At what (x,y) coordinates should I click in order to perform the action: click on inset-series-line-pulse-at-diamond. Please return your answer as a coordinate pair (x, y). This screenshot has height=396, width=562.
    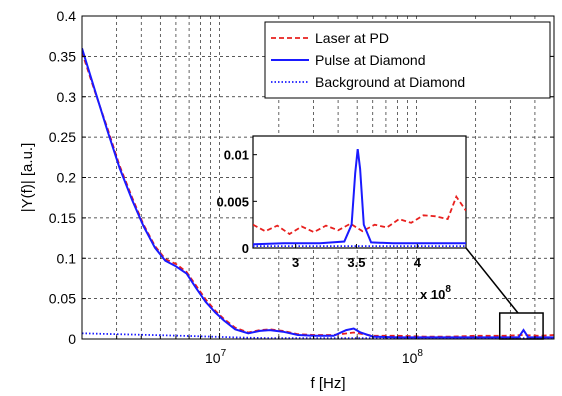
    Looking at the image, I should click on (359, 197).